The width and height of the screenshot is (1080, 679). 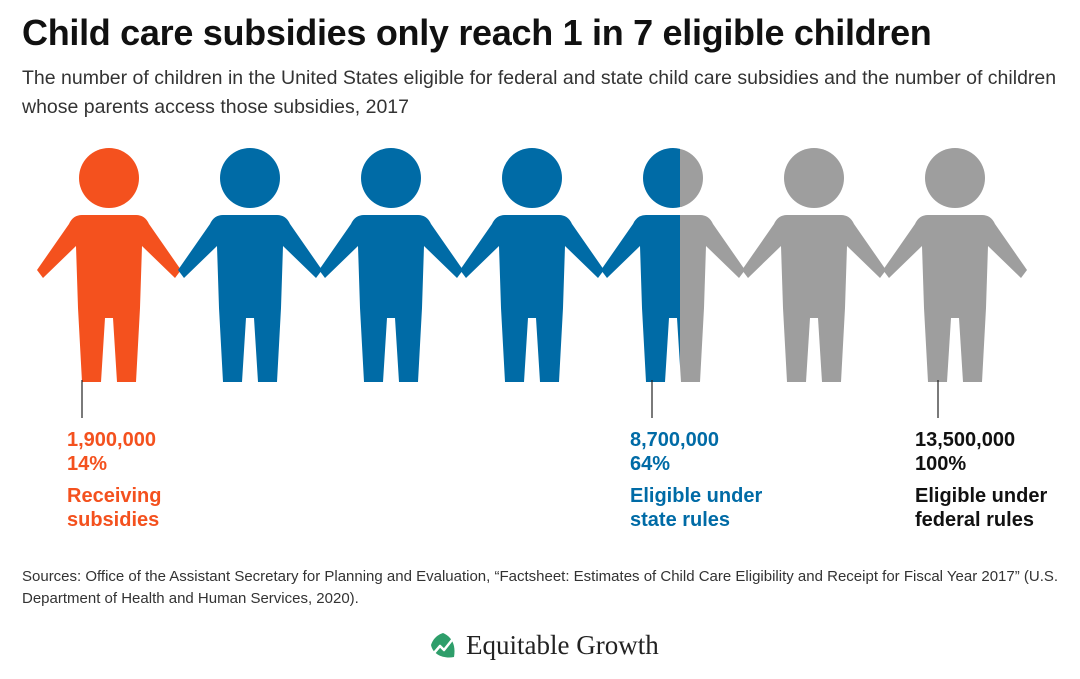 What do you see at coordinates (114, 480) in the screenshot?
I see `annotation-receiving: 1,900,000 14% Receiving subsidies` at bounding box center [114, 480].